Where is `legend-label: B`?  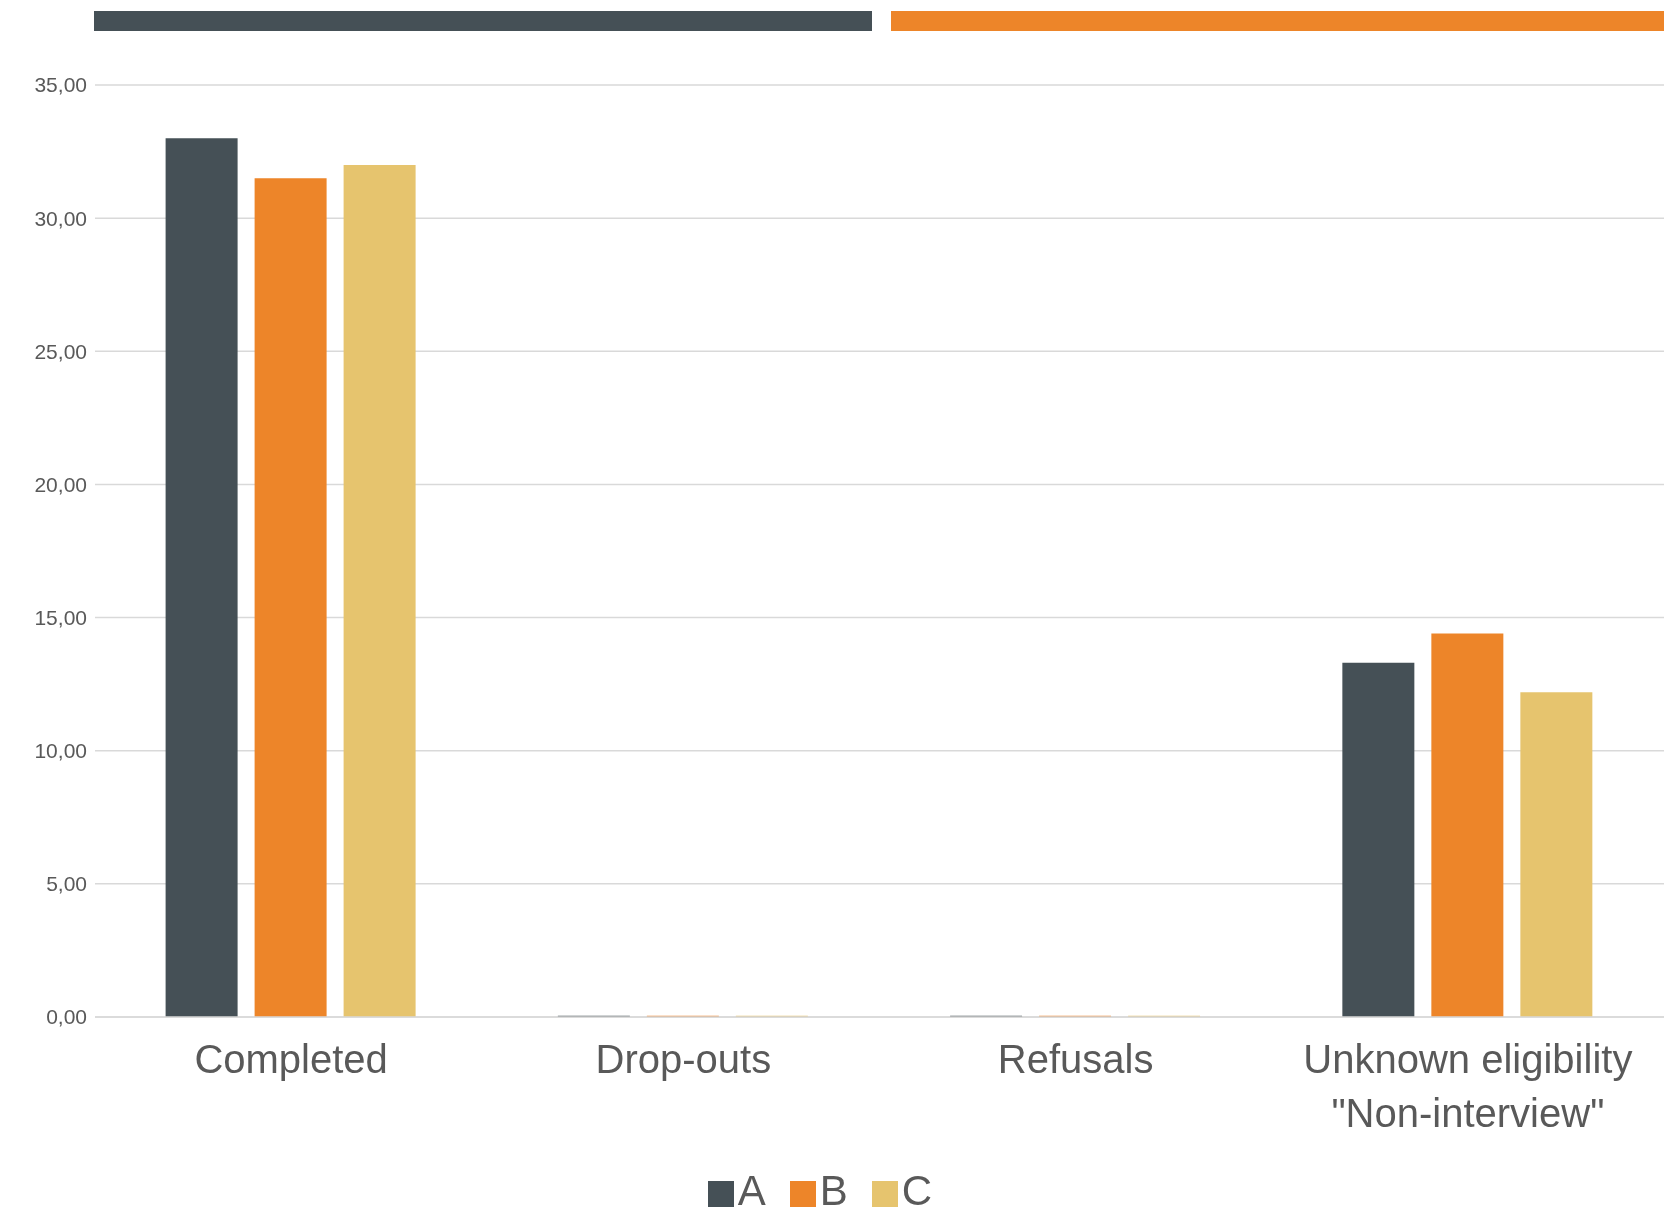
legend-label: B is located at coordinates (833, 1190).